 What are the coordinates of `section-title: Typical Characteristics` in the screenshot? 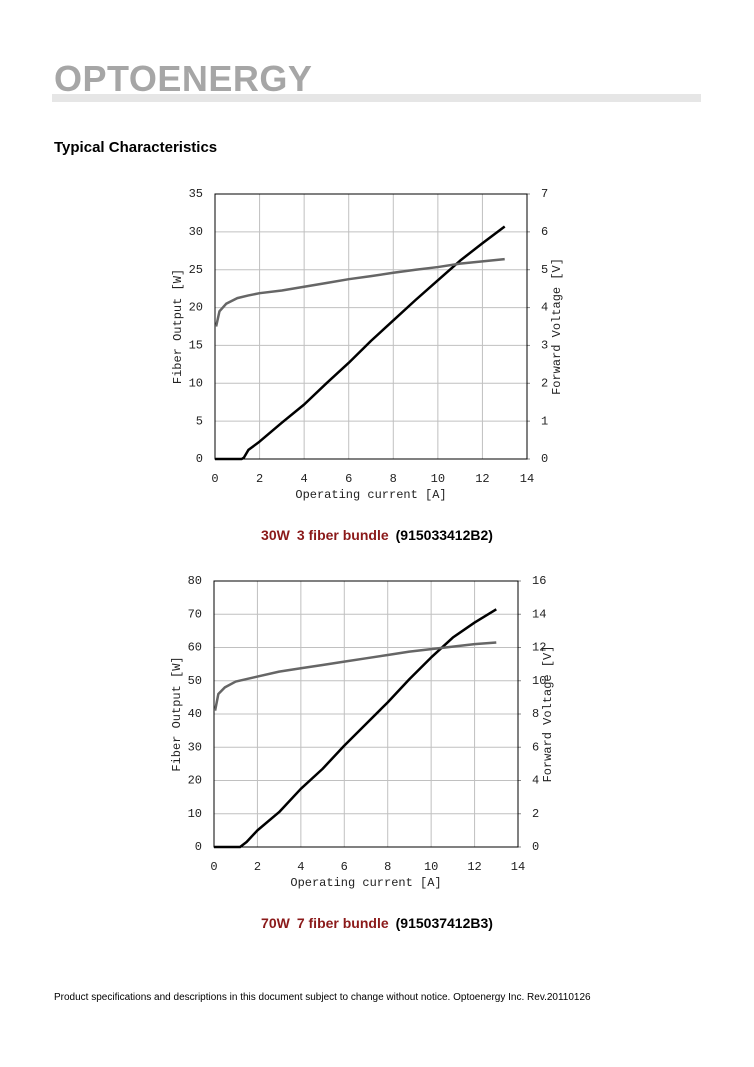 It's located at (136, 147).